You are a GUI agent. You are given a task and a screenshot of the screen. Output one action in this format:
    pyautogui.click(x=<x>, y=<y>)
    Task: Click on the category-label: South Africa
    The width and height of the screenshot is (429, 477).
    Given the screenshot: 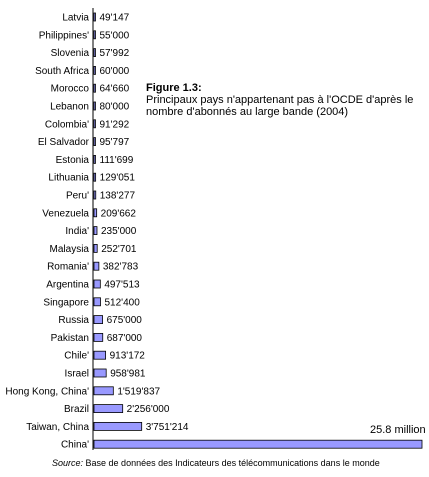 What is the action you would take?
    pyautogui.click(x=62, y=71)
    